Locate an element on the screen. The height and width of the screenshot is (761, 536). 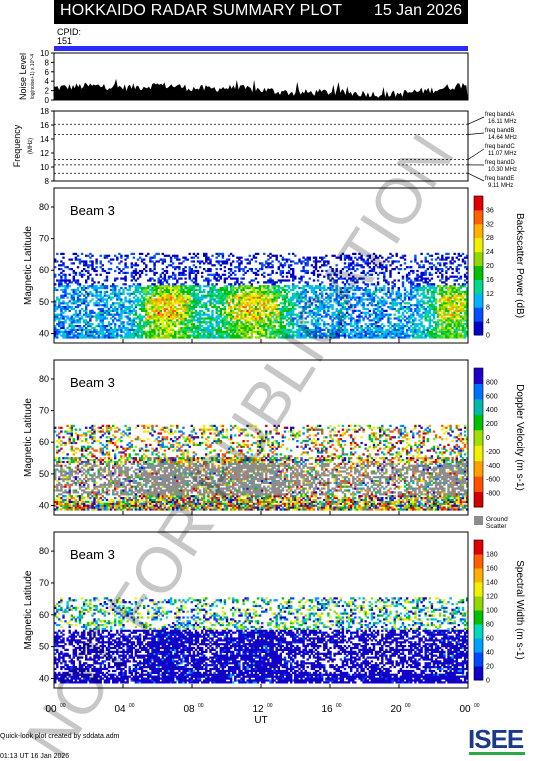
noise-ytick-label: 2 is located at coordinates (47, 91).